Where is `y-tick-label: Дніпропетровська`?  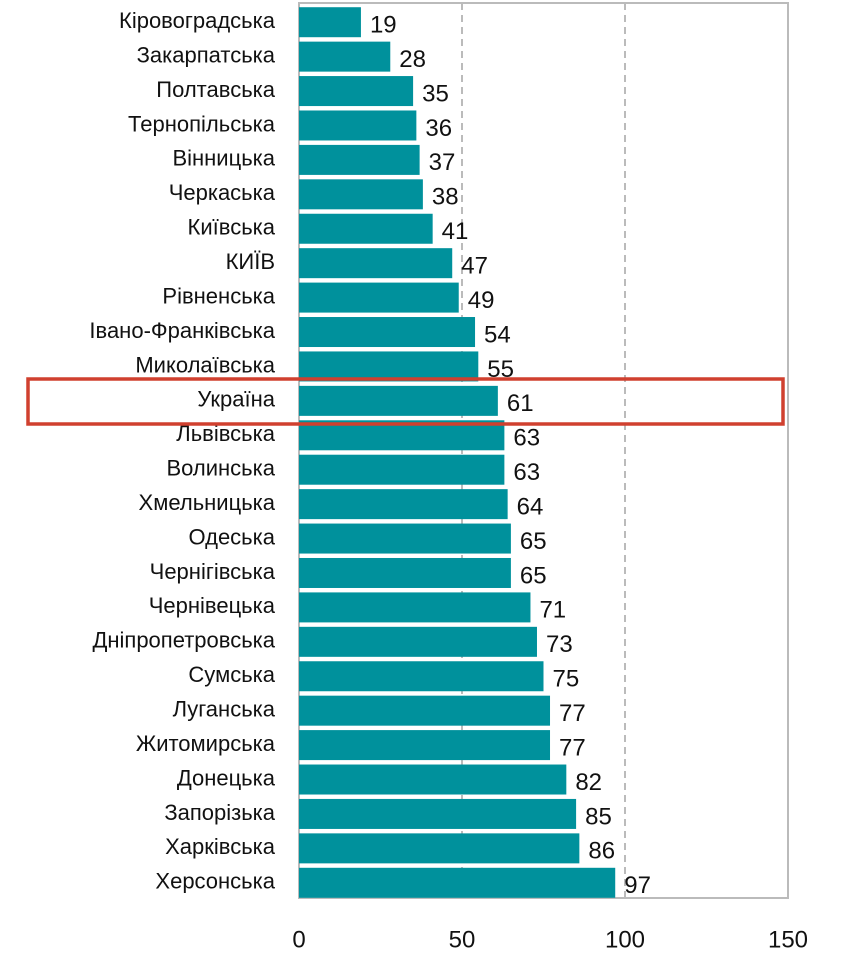
y-tick-label: Дніпропетровська is located at coordinates (183, 640).